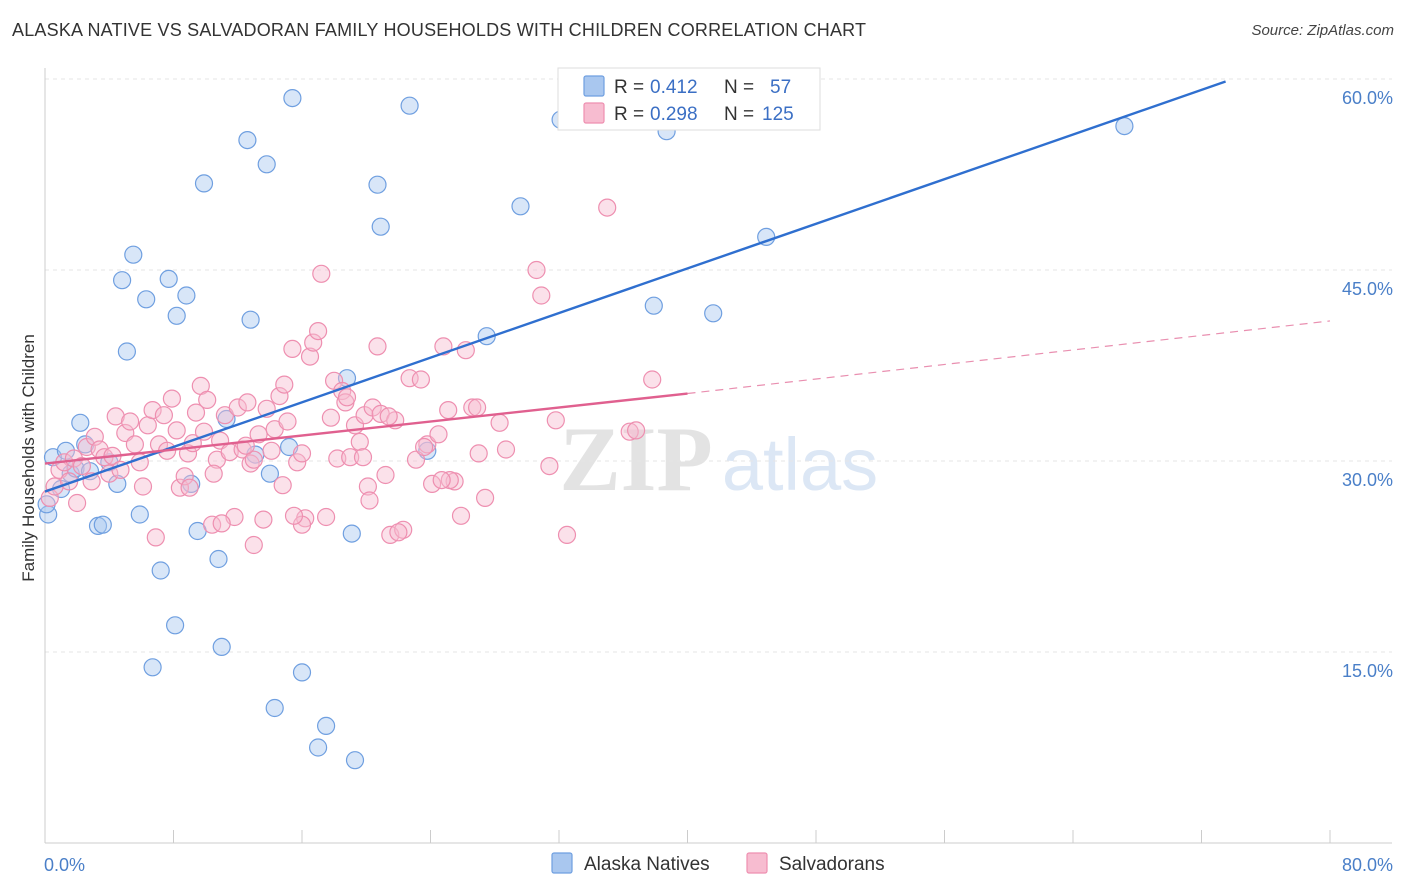  Describe the element at coordinates (778, 114) in the screenshot. I see `legend-n-value-salvadoran: 125` at that location.